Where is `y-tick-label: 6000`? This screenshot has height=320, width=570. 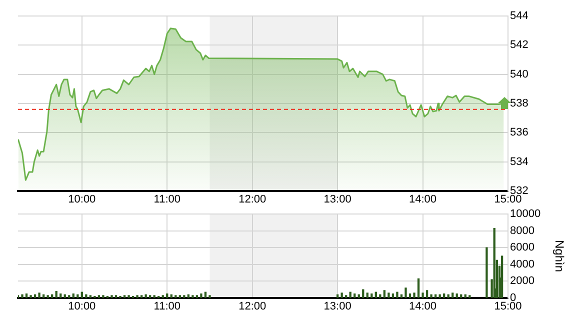 y-tick-label: 6000 is located at coordinates (522, 248).